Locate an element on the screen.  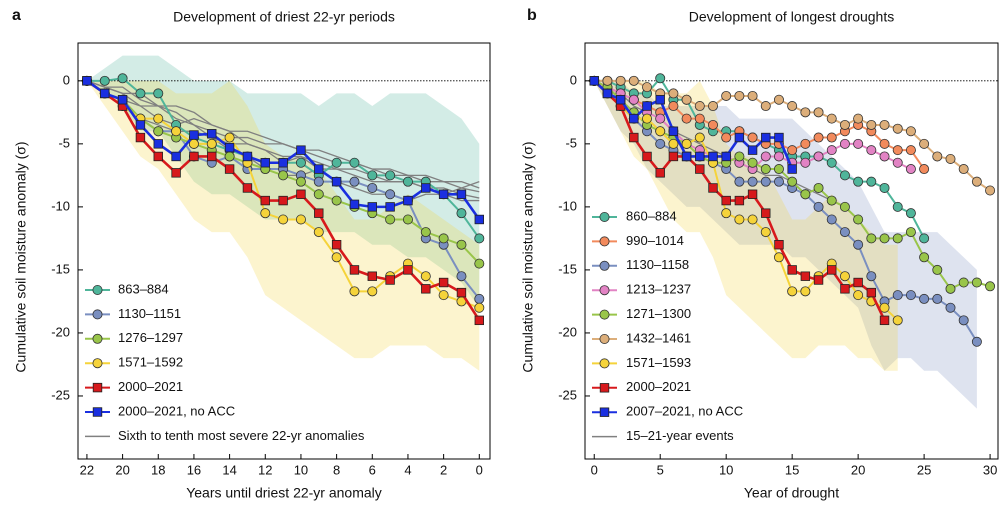
x-tick-label: 20 is located at coordinates (858, 469).